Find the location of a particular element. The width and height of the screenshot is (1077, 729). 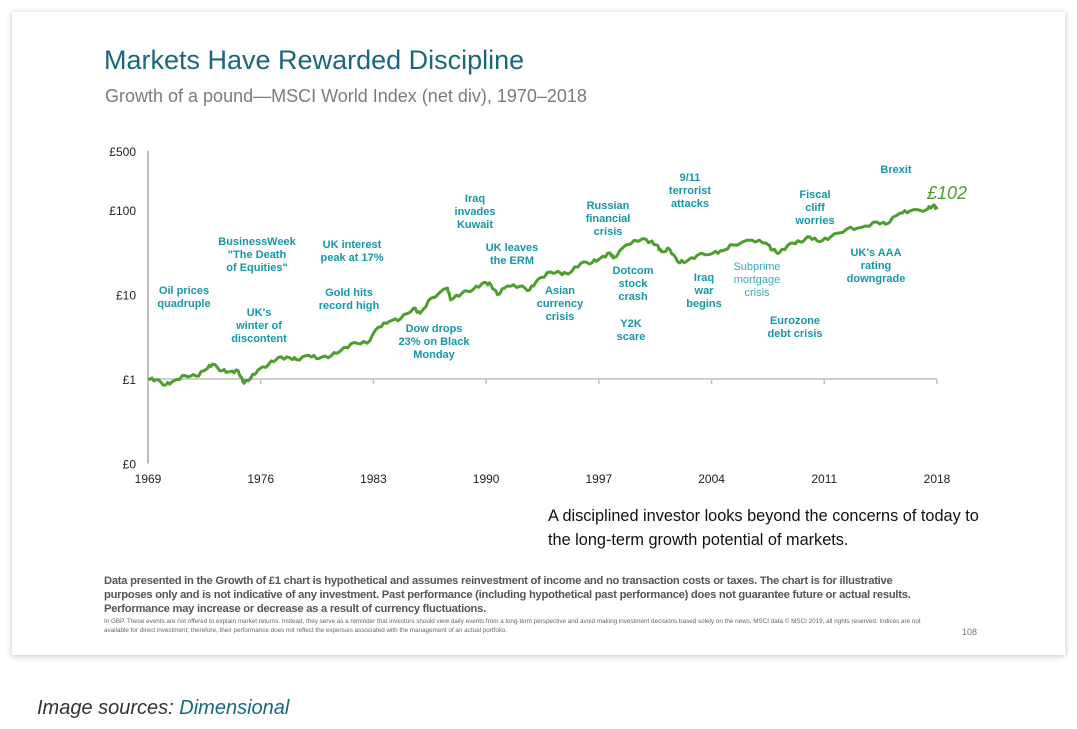

page-number: 108 is located at coordinates (970, 632).